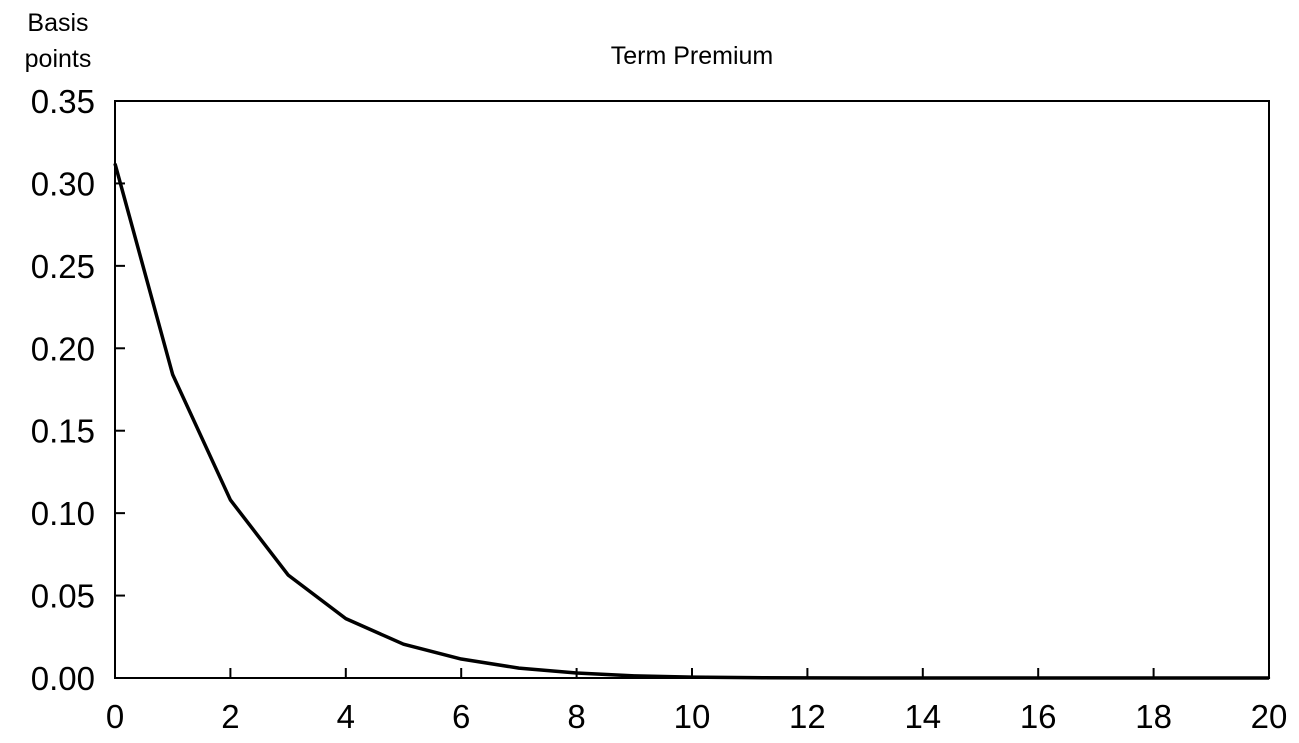 The width and height of the screenshot is (1299, 743). Describe the element at coordinates (230, 716) in the screenshot. I see `x-tick-label: 2` at that location.